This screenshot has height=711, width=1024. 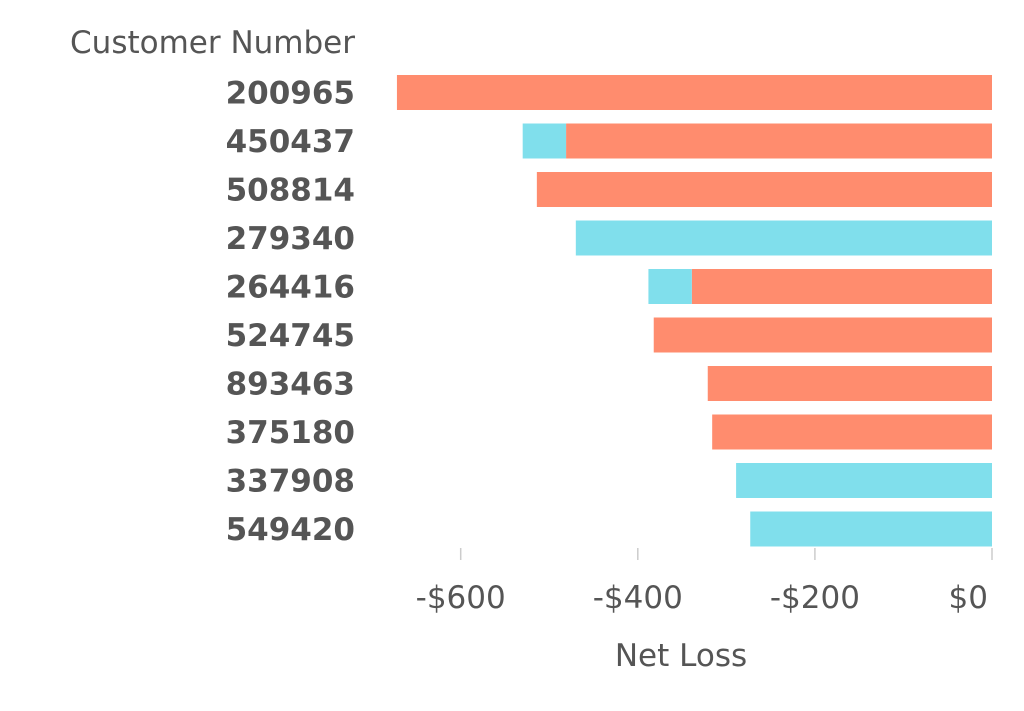 I want to click on x-tick-label: -$400, so click(x=638, y=598).